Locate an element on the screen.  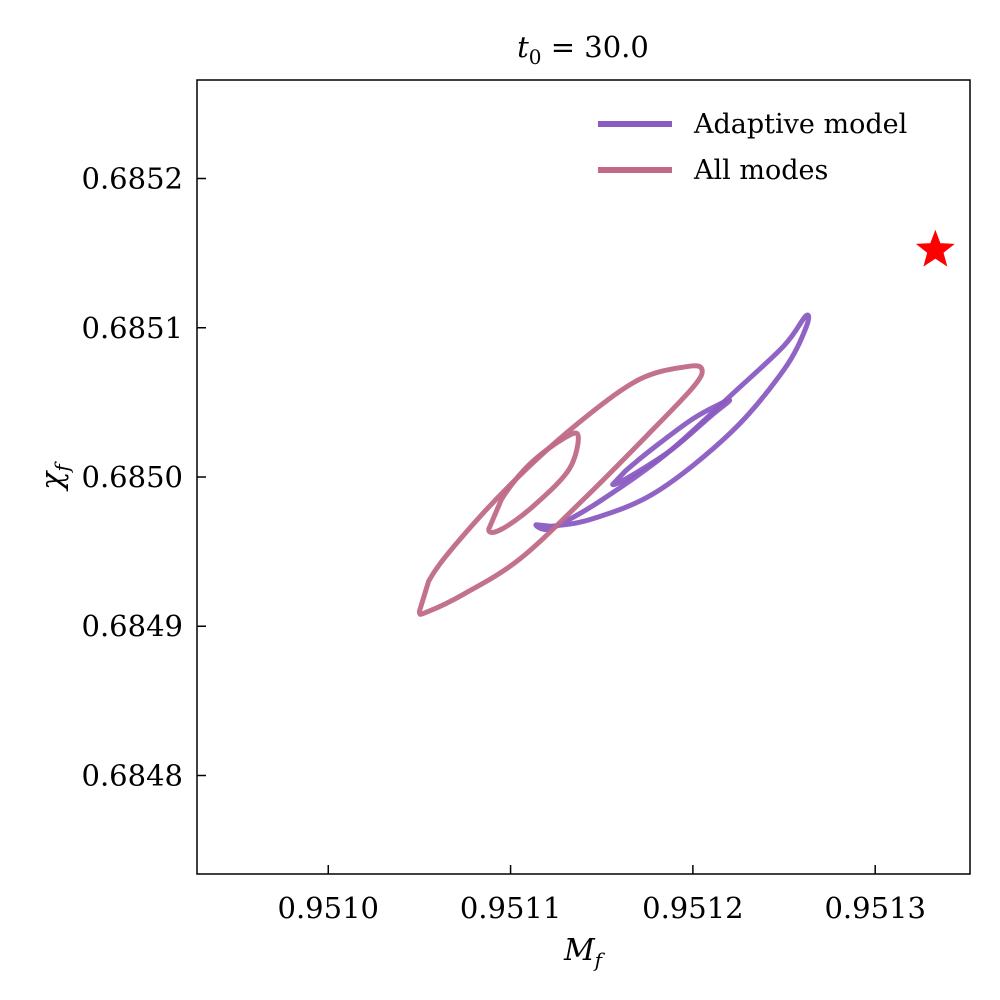
contour-outer is located at coordinates (672, 422).